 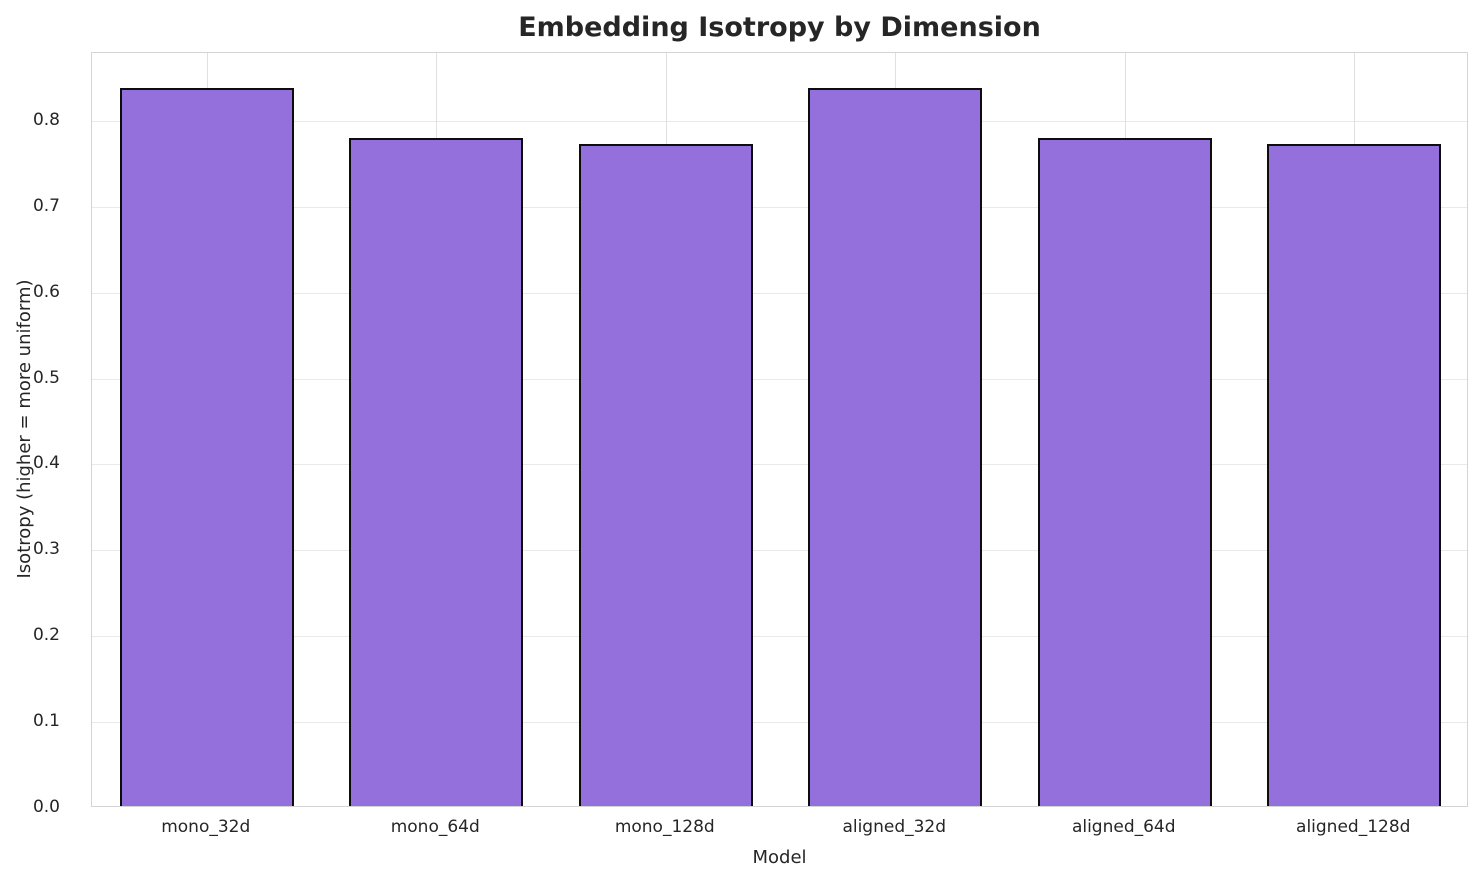 I want to click on y-tick-label: 0.4, so click(x=46, y=463).